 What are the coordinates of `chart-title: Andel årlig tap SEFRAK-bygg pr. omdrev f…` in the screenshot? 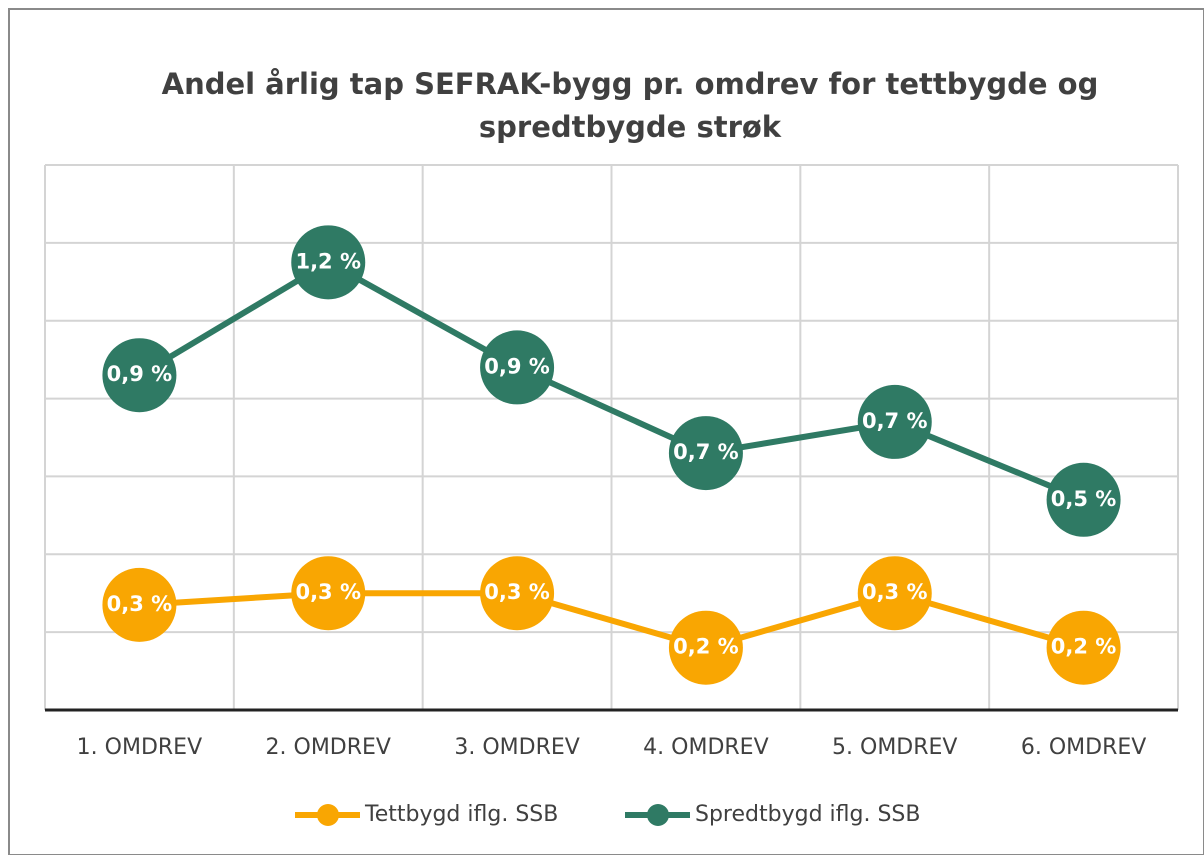 It's located at (630, 84).